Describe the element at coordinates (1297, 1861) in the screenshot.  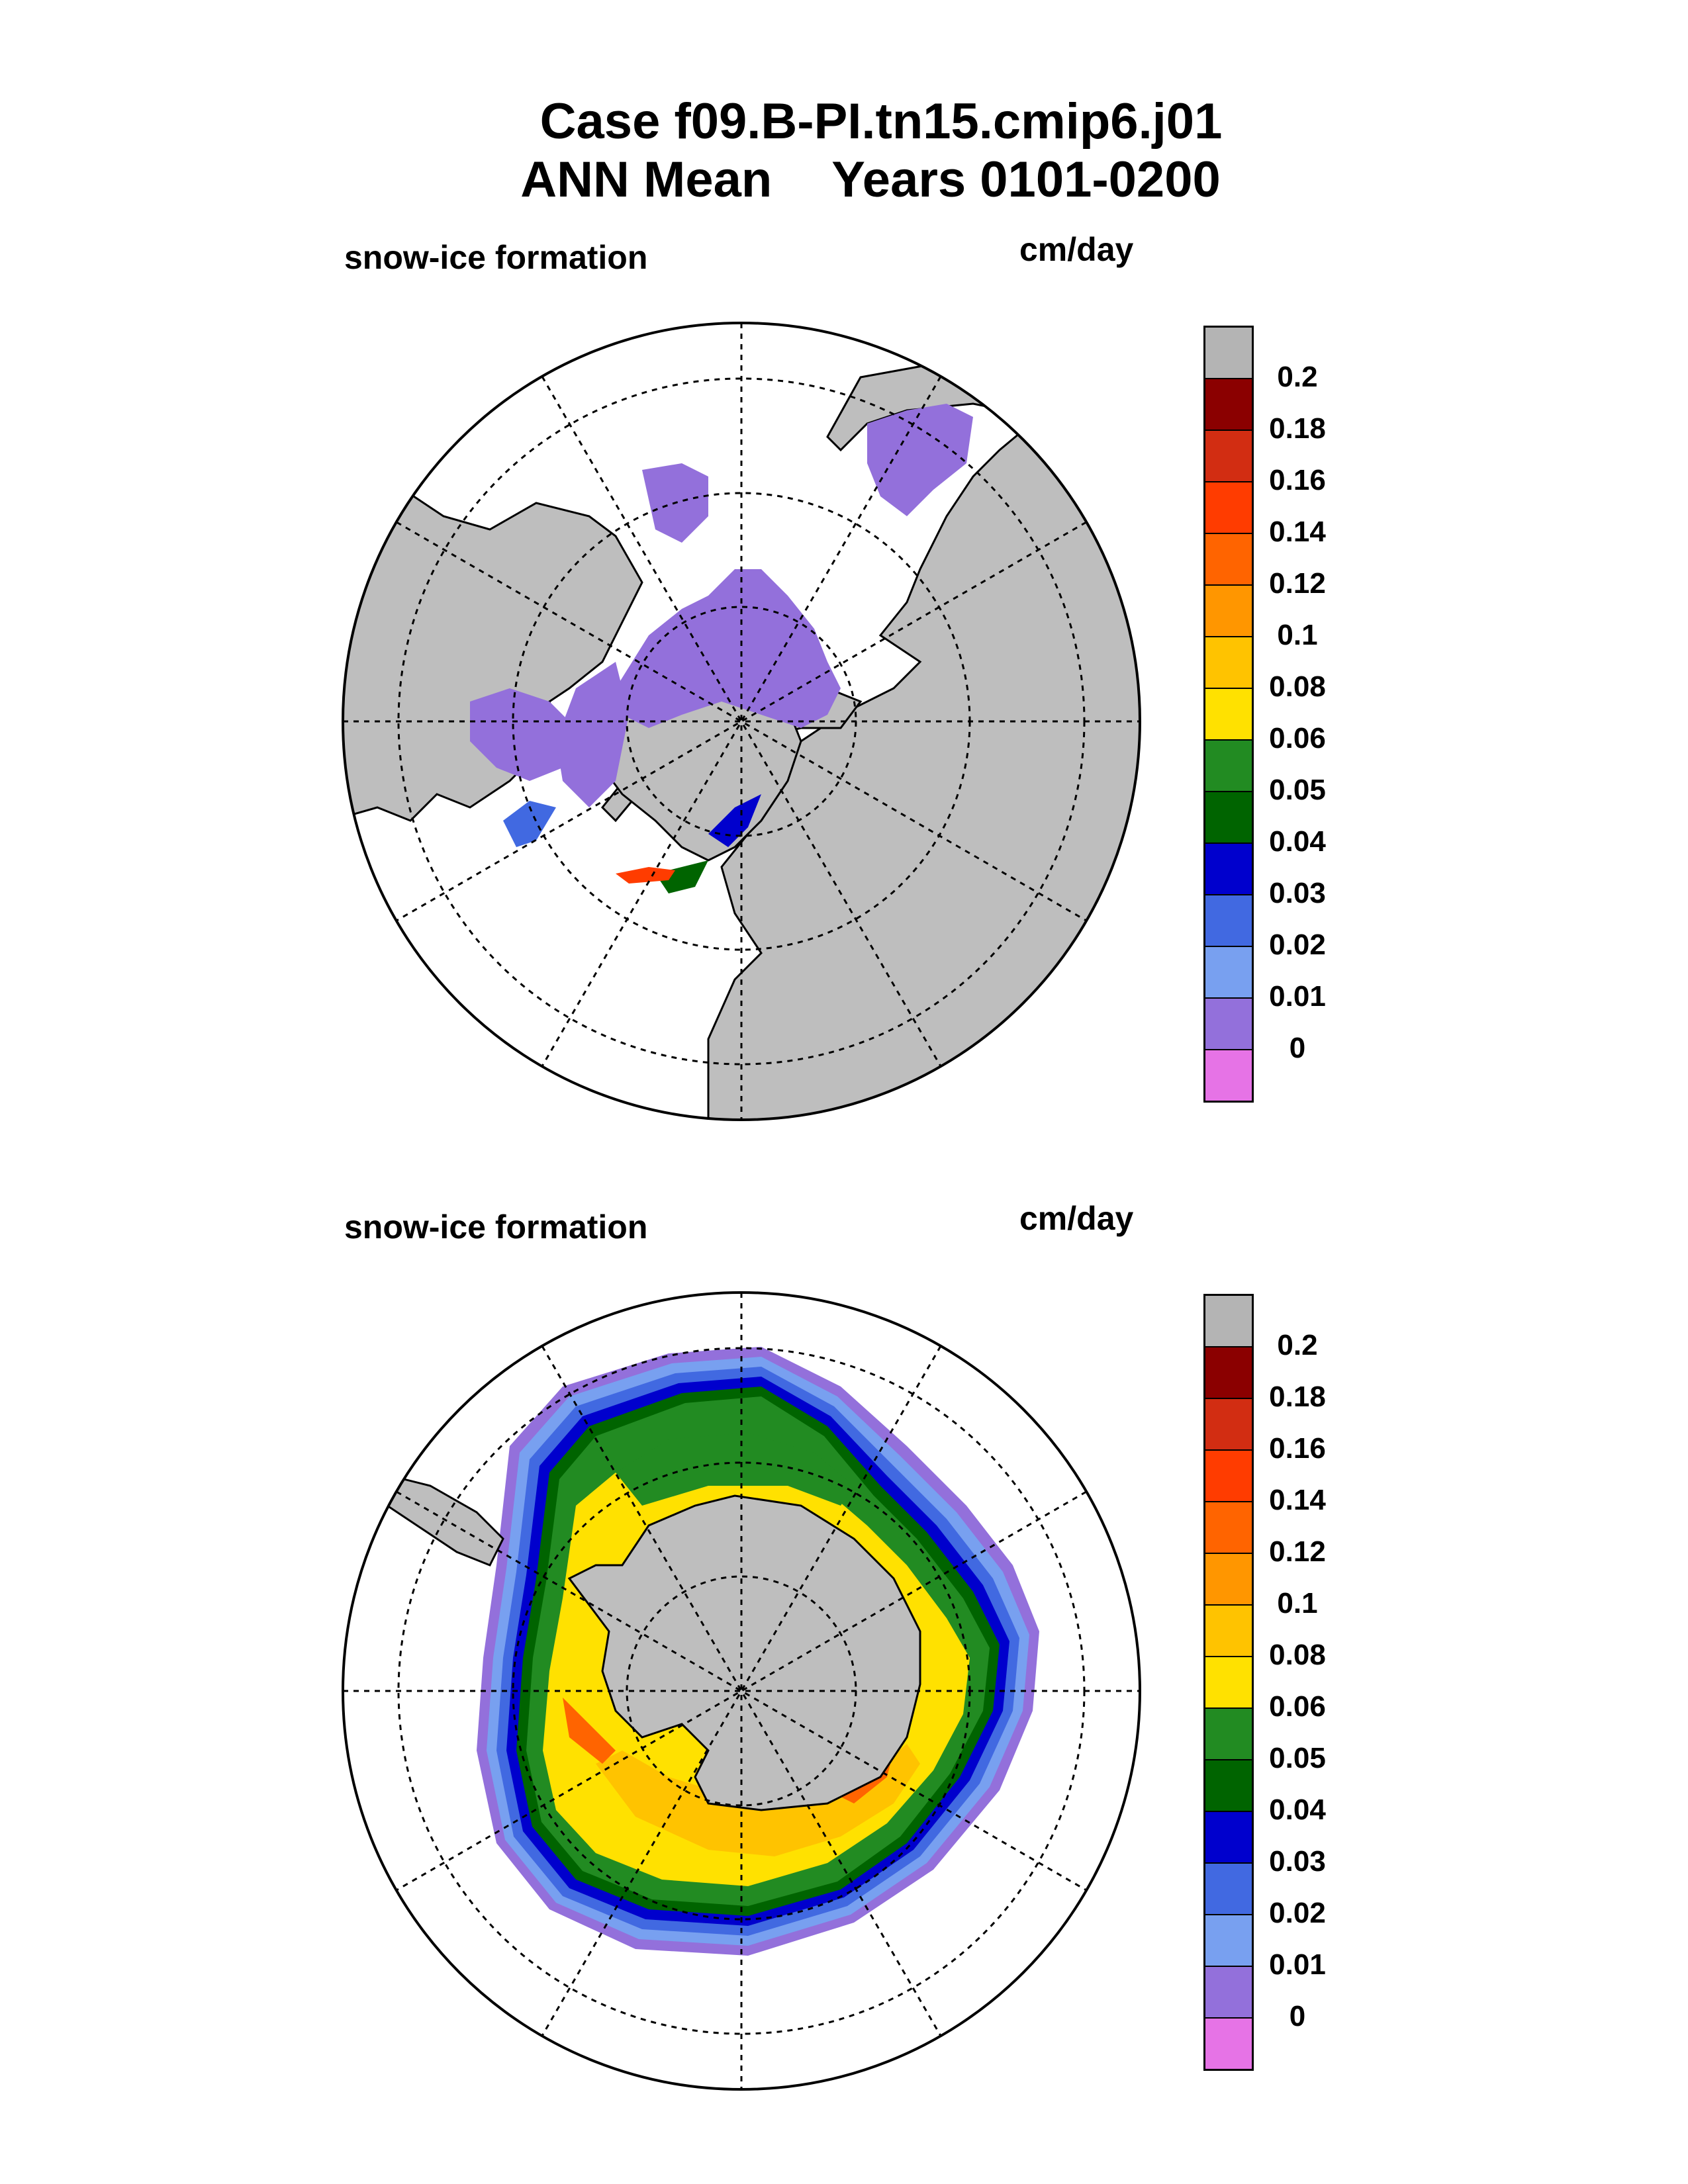
I see `sh-colorbar-tick-label: 0.03` at that location.